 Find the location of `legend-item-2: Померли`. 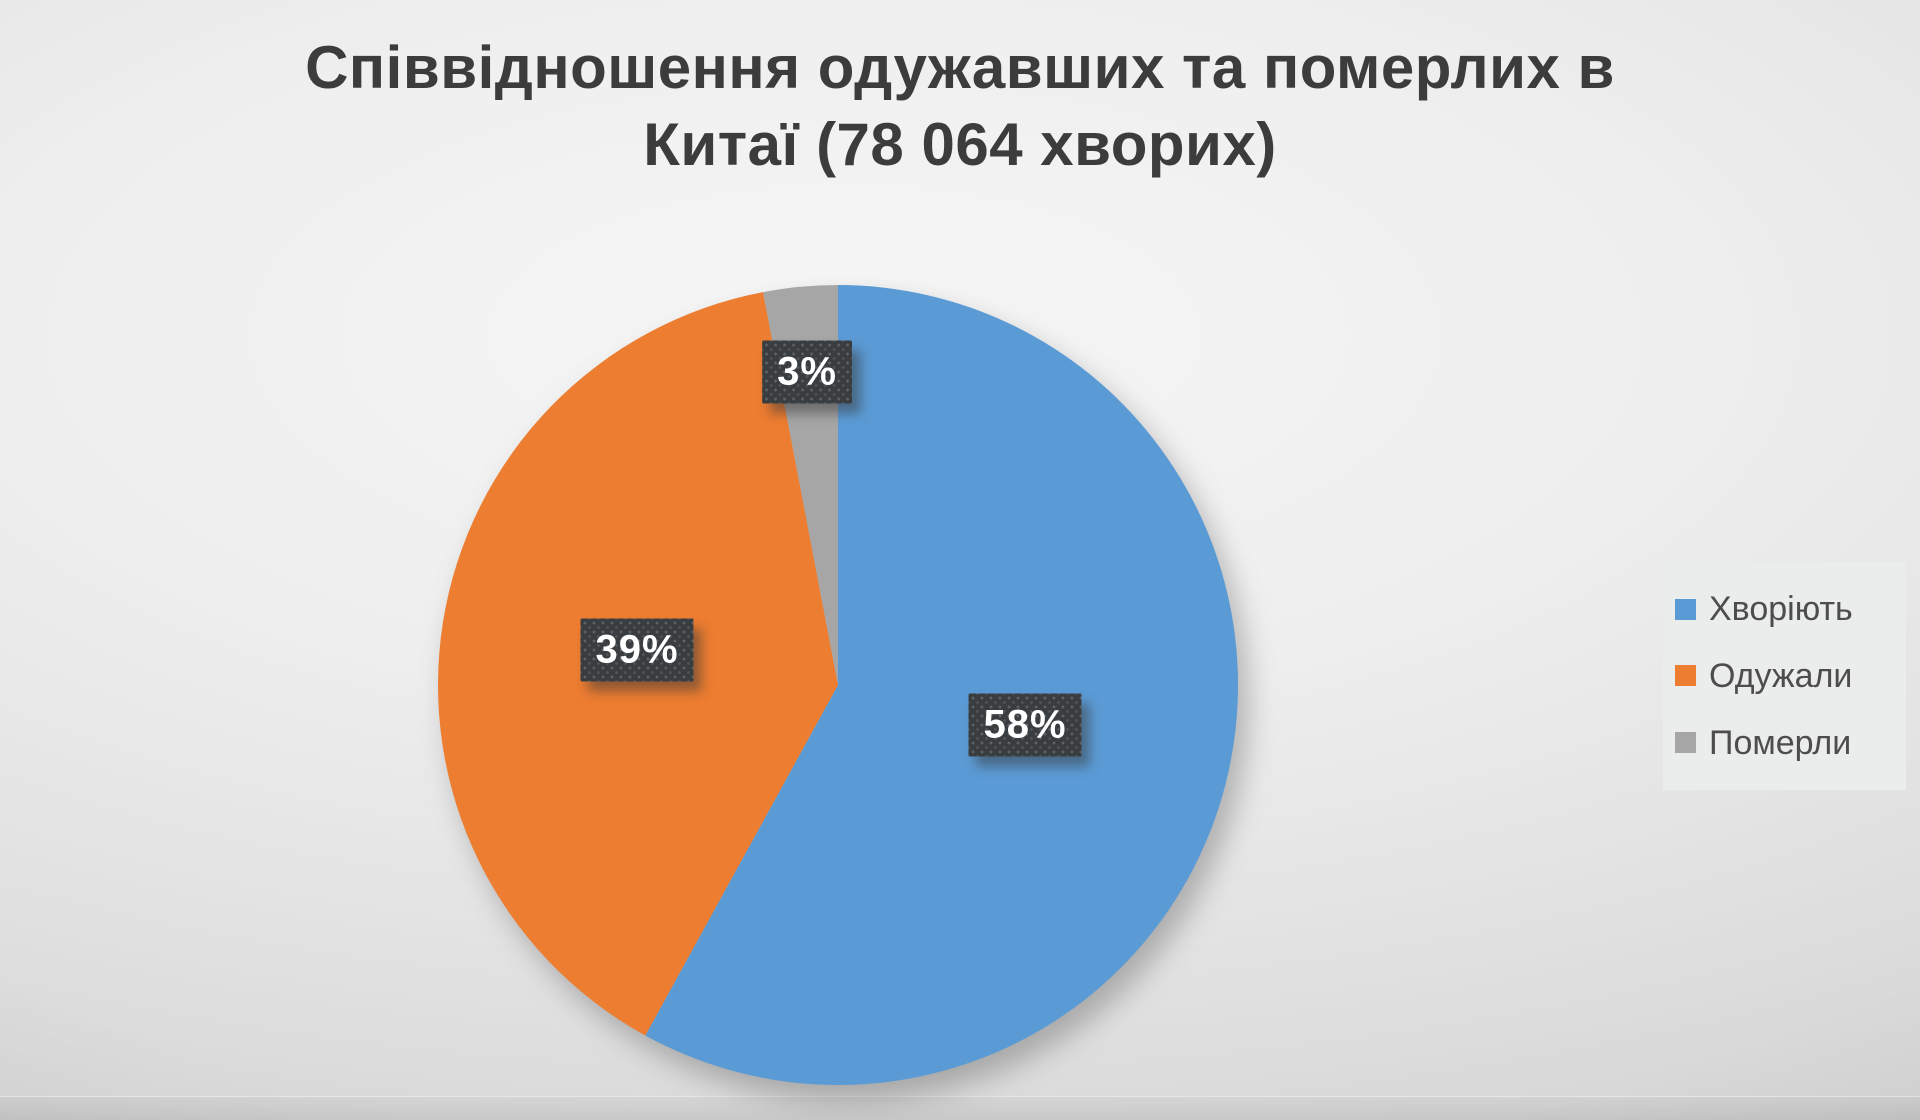

legend-item-2: Померли is located at coordinates (1787, 743).